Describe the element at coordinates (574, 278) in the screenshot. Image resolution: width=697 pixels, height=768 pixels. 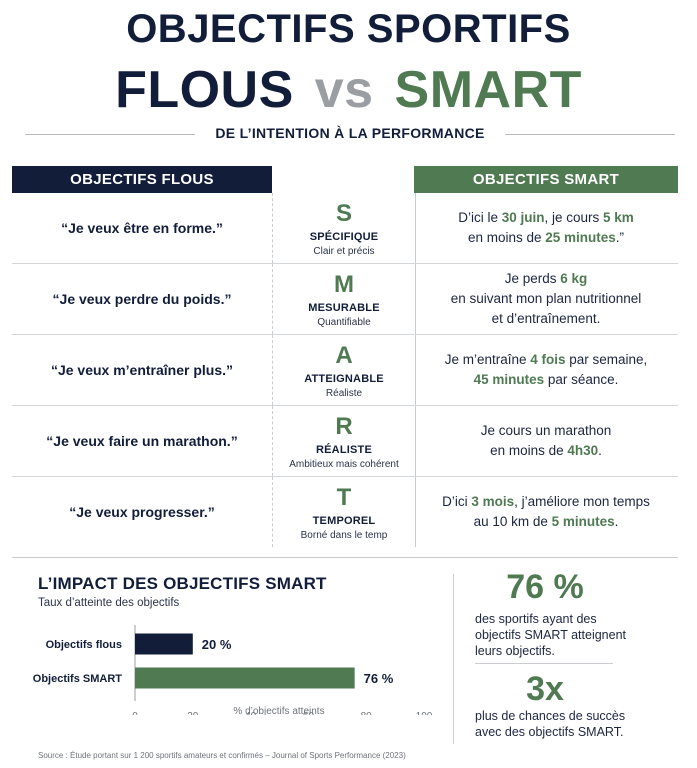
I see `smart-goal-highlight: 6 kg` at that location.